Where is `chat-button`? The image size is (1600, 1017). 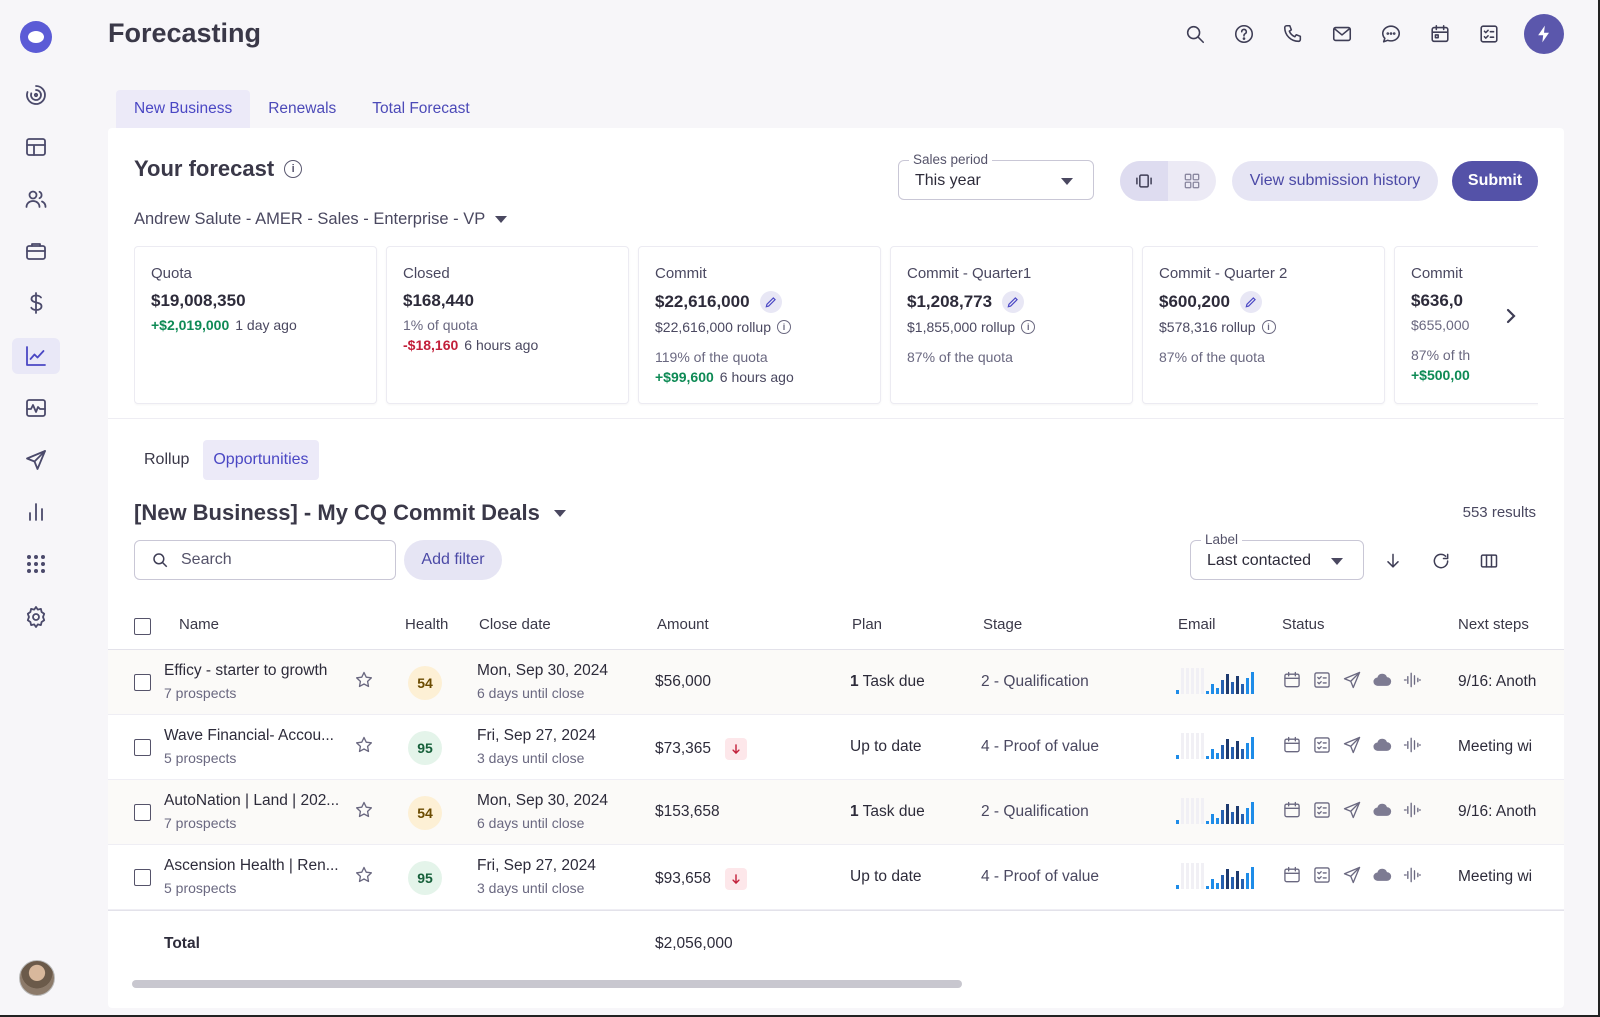
chat-button is located at coordinates (1390, 34).